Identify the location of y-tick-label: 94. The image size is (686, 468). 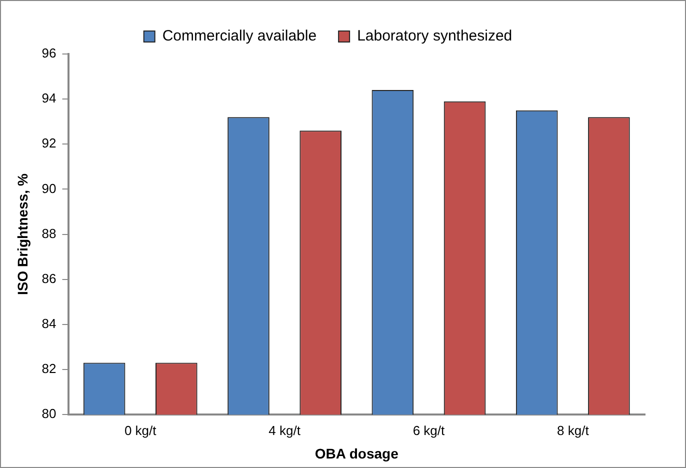
(49, 98).